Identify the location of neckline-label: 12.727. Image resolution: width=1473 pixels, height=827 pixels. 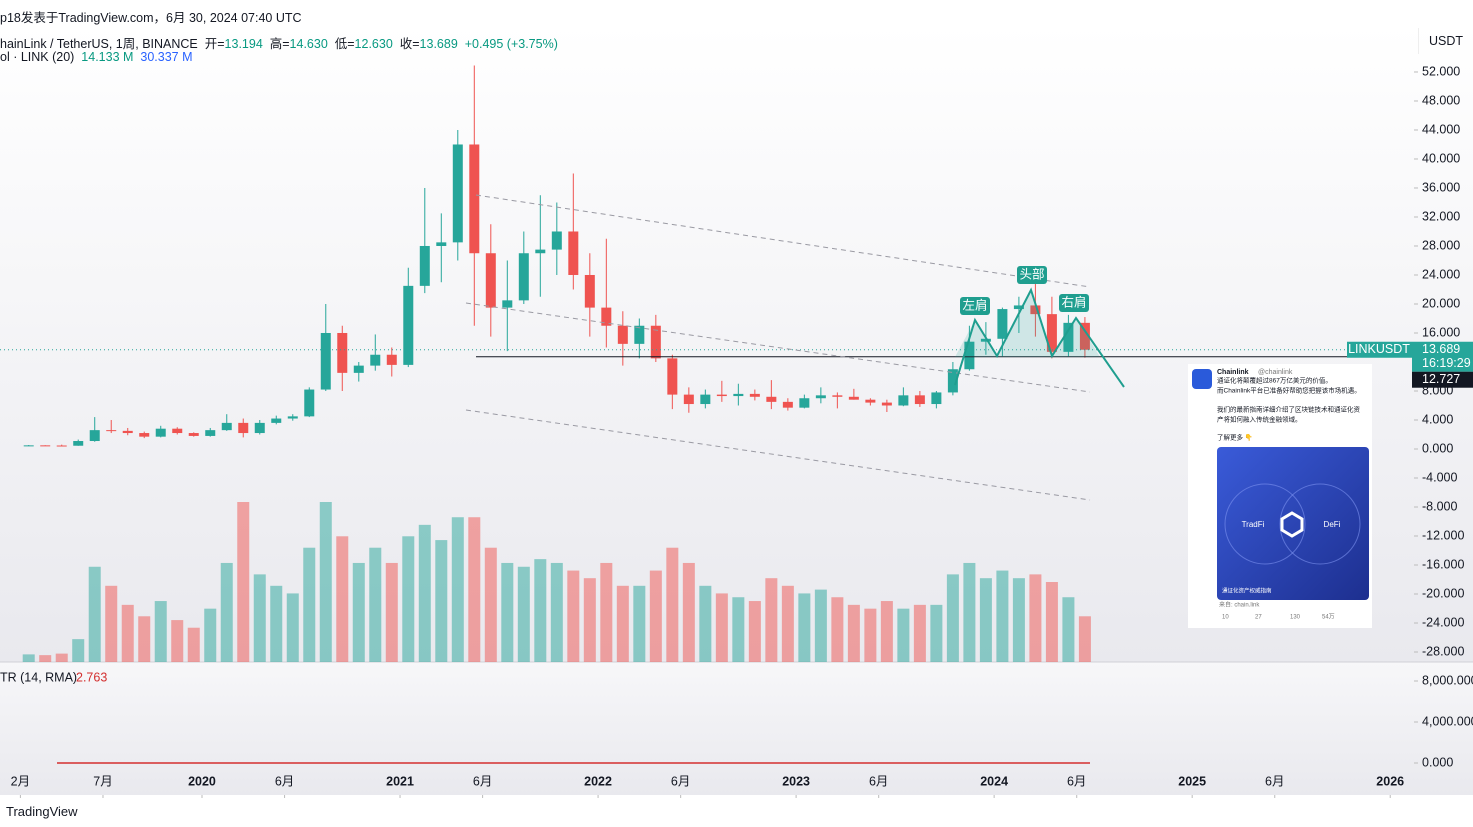
(1441, 379).